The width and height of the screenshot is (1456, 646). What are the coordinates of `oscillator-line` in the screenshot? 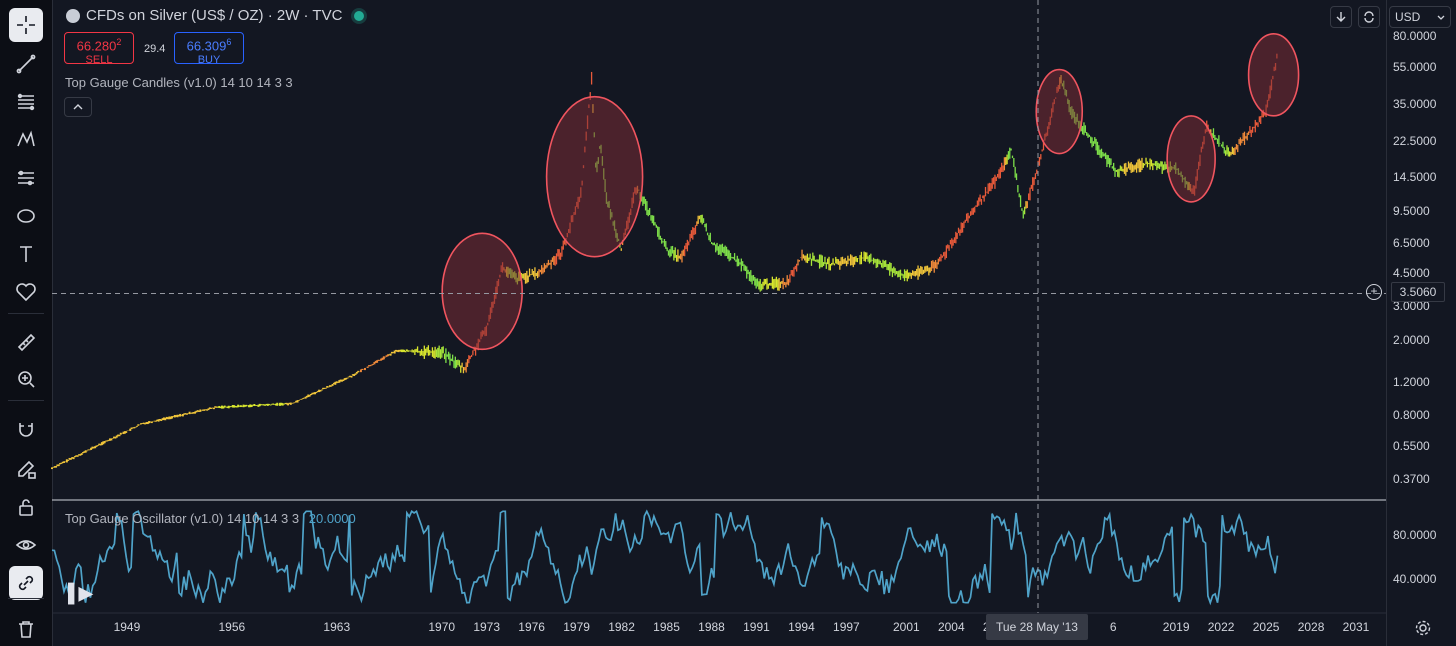 It's located at (665, 557).